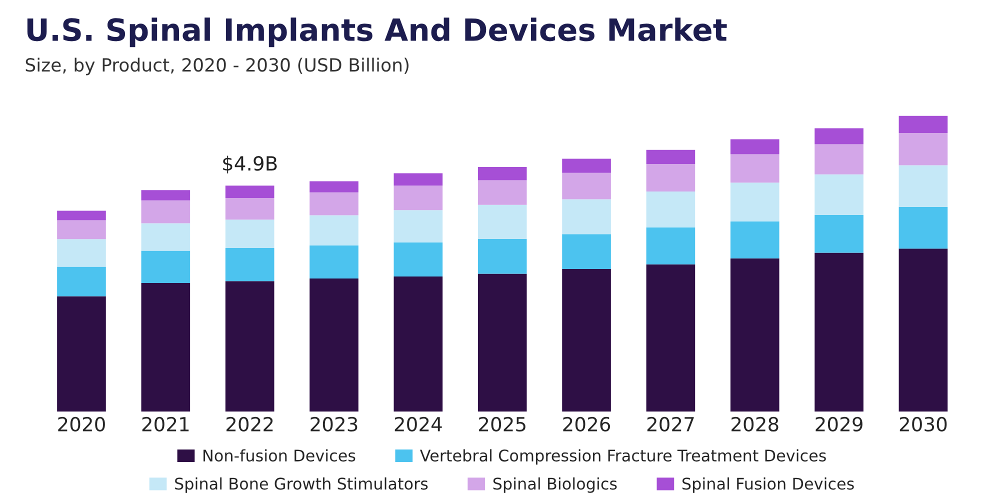  What do you see at coordinates (623, 457) in the screenshot?
I see `legend-label: Vertebral Compression Fracture Treatment Devices` at bounding box center [623, 457].